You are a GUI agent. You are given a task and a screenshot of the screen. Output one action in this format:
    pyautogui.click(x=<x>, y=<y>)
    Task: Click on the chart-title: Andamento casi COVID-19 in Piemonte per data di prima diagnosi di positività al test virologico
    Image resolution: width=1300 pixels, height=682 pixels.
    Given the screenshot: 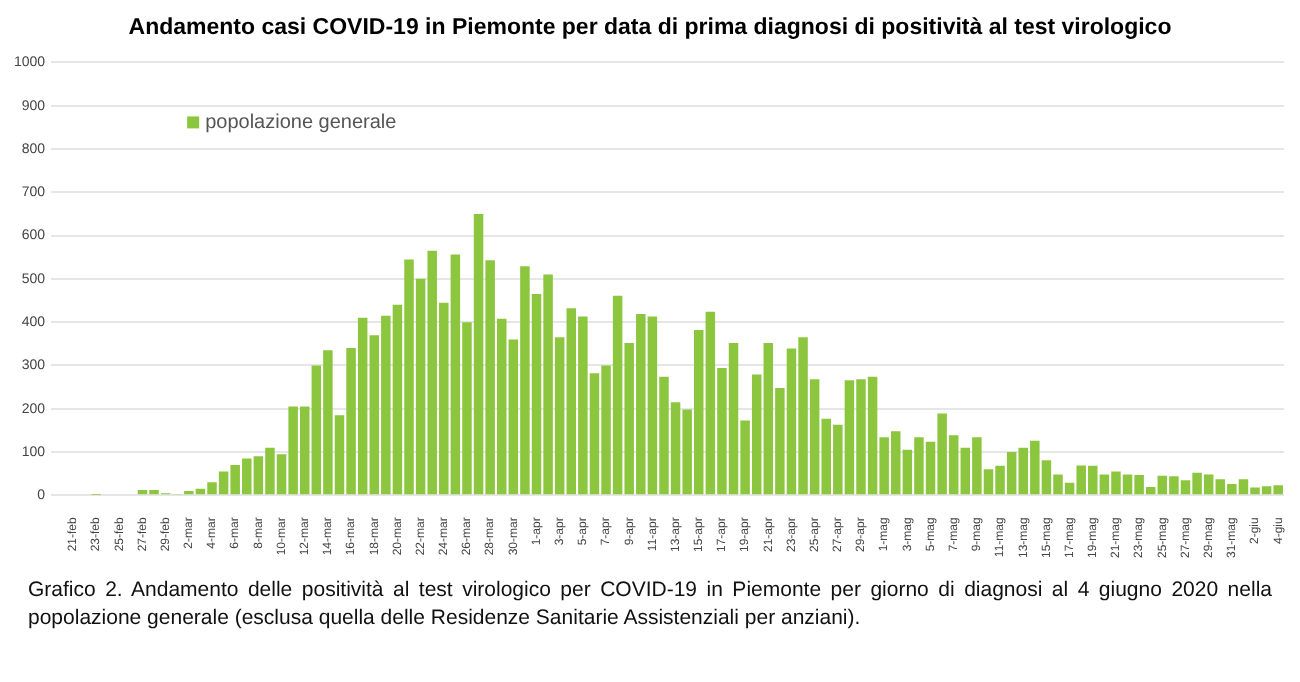 What is the action you would take?
    pyautogui.click(x=650, y=30)
    